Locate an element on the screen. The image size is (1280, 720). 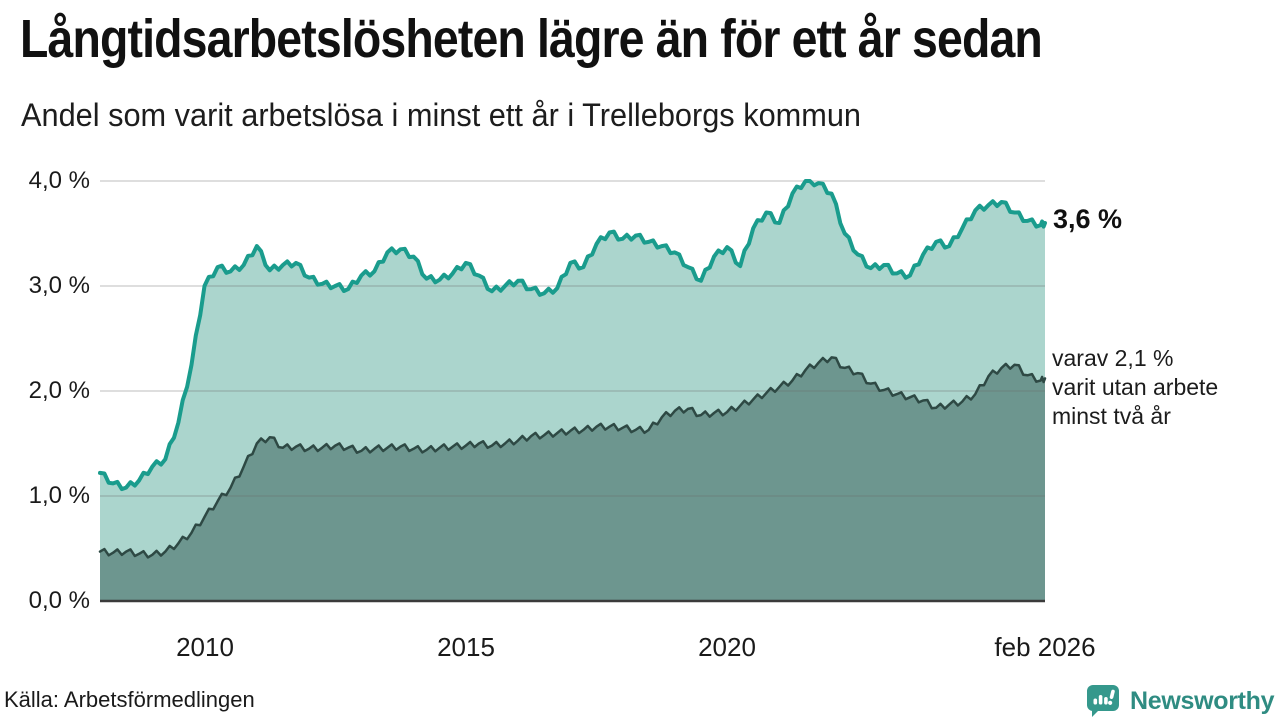
newsworthy-icon is located at coordinates (1103, 701).